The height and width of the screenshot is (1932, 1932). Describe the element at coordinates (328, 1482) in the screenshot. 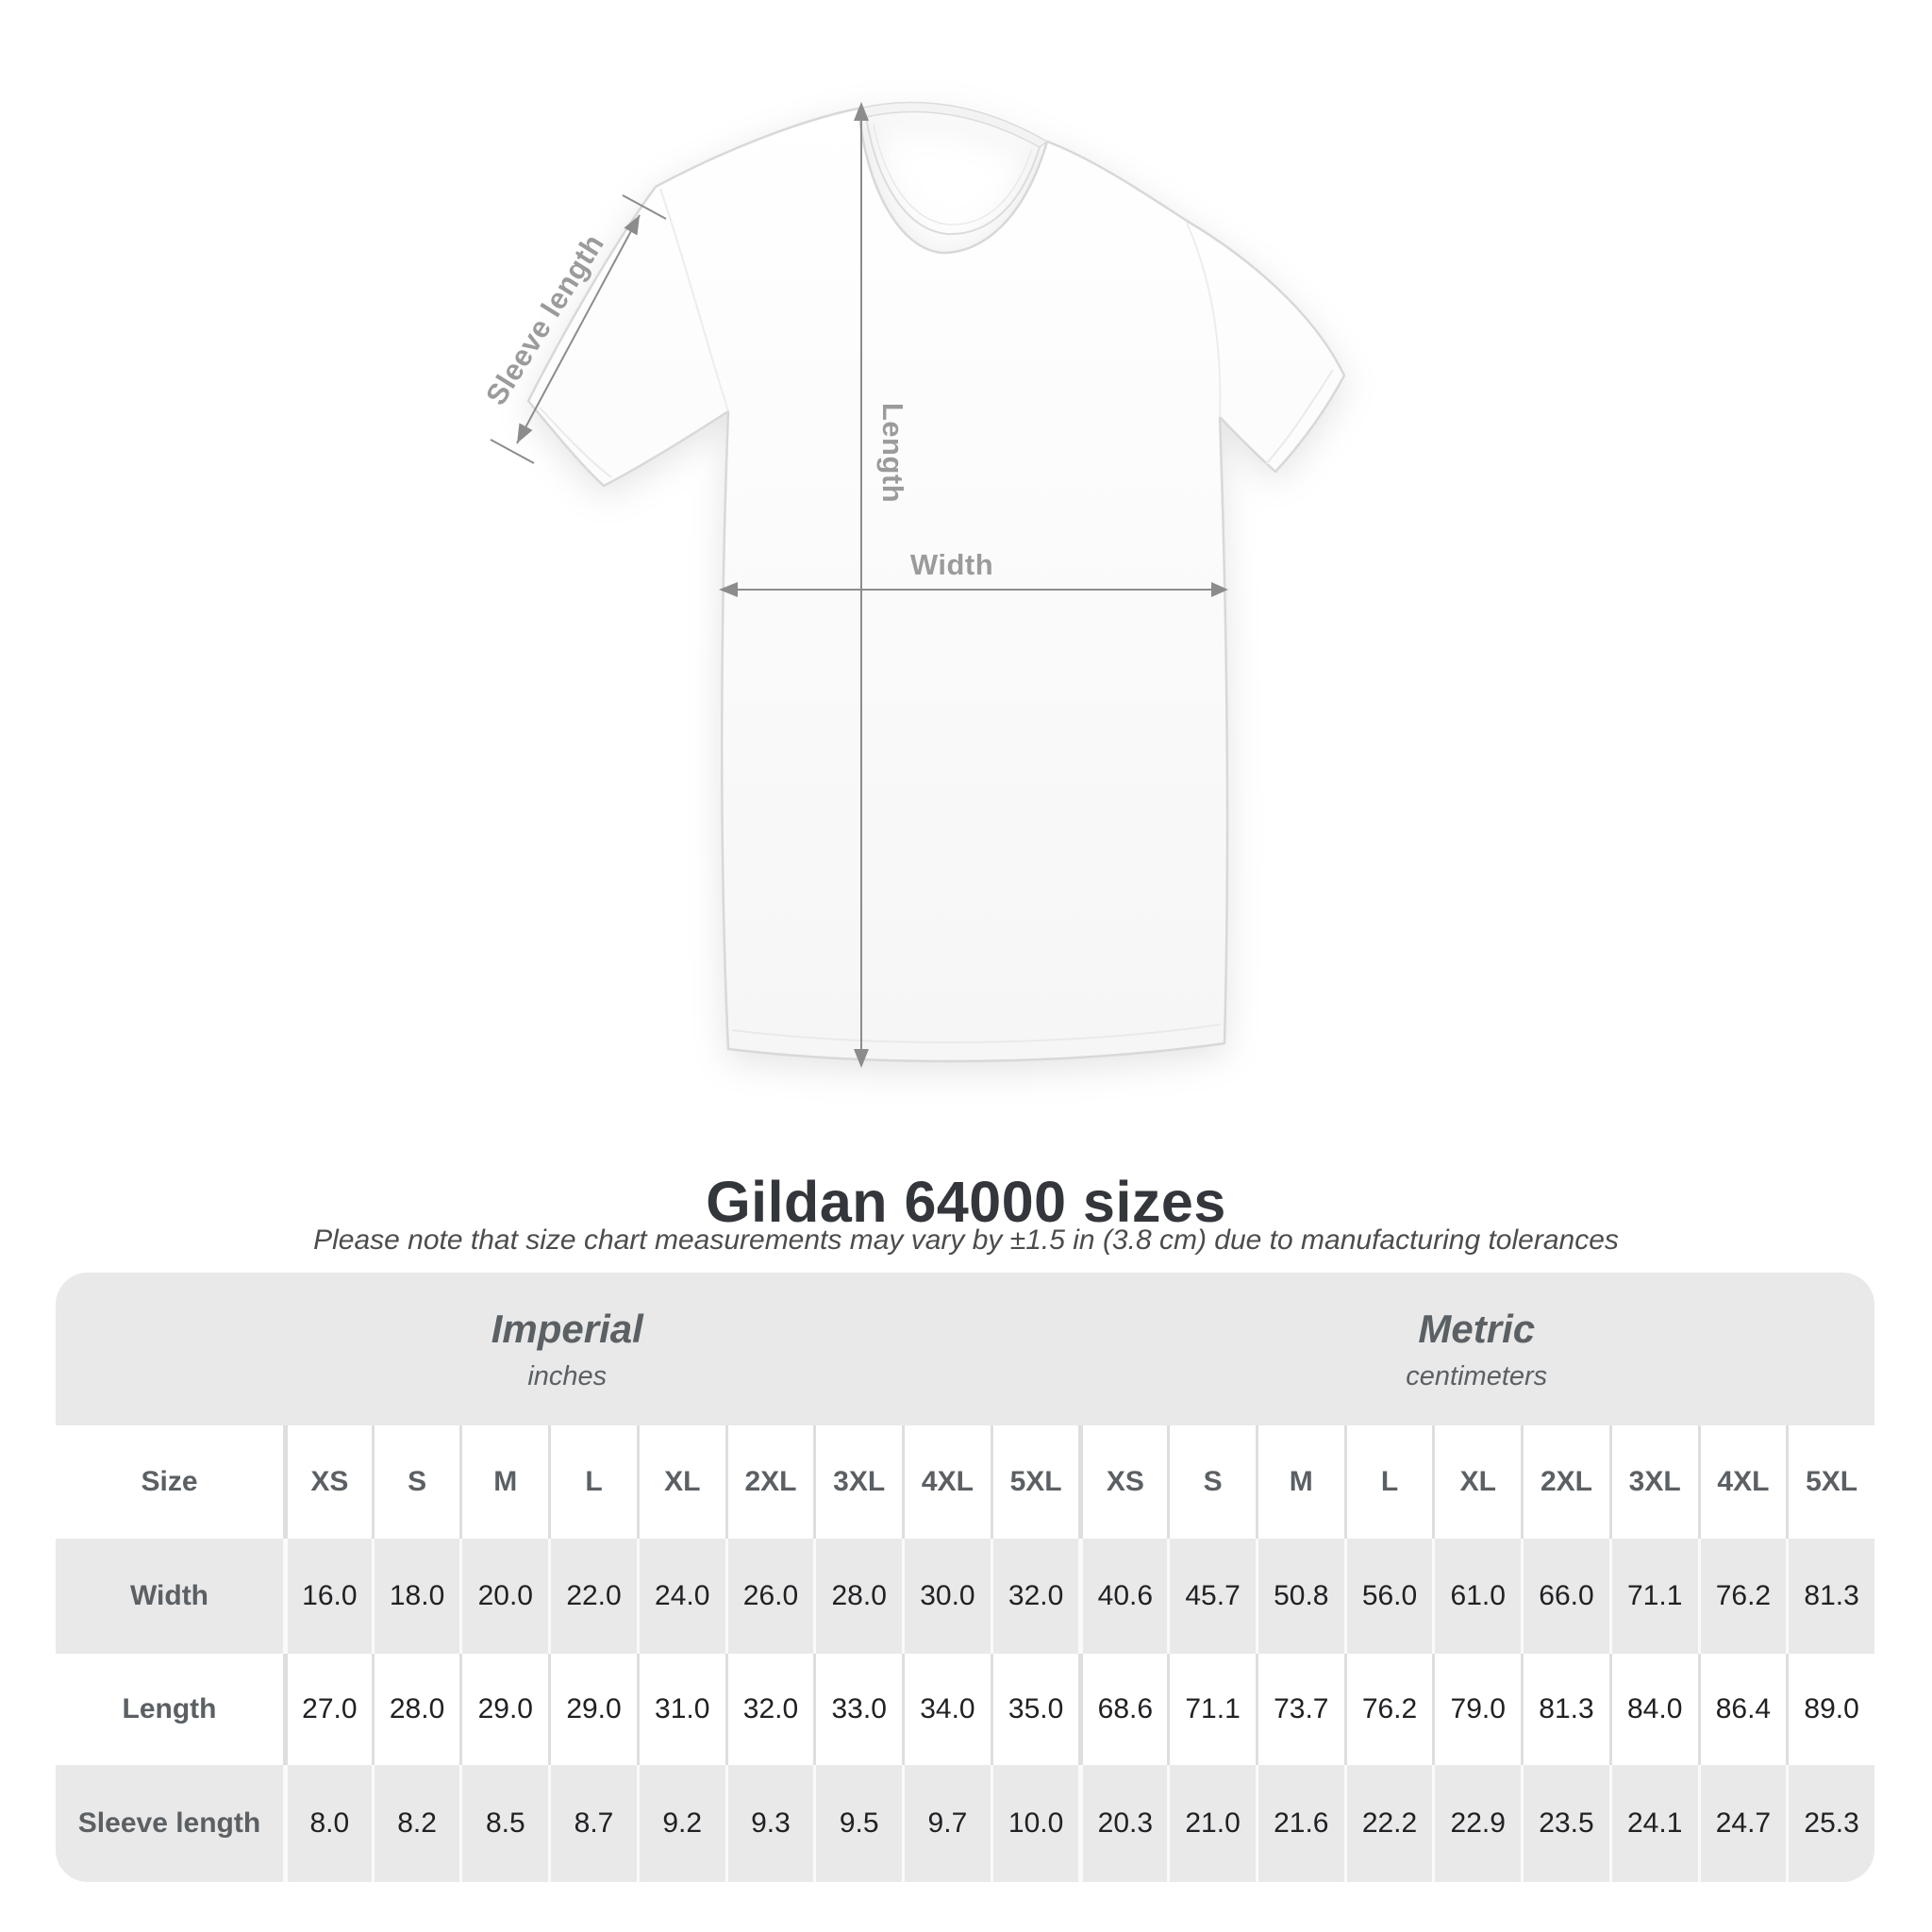

I see `size-col-header-imperial: XS` at that location.